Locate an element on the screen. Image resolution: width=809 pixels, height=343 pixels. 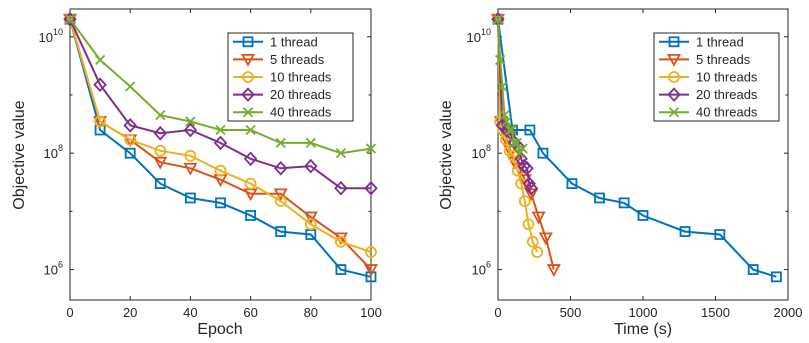
legend-marker-1-thread is located at coordinates (248, 42).